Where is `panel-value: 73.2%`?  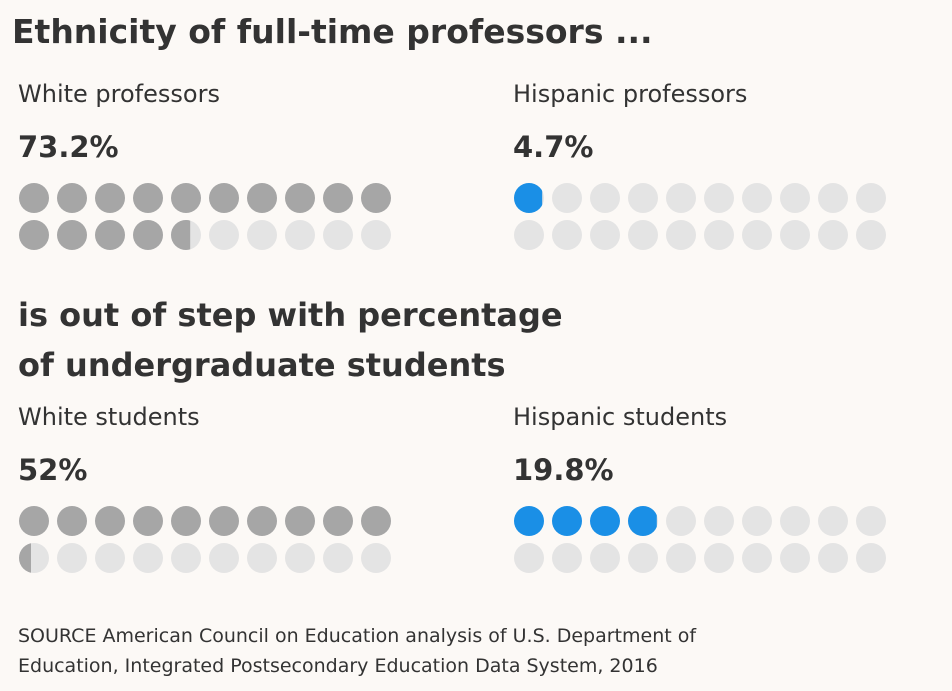
panel-value: 73.2% is located at coordinates (68, 147).